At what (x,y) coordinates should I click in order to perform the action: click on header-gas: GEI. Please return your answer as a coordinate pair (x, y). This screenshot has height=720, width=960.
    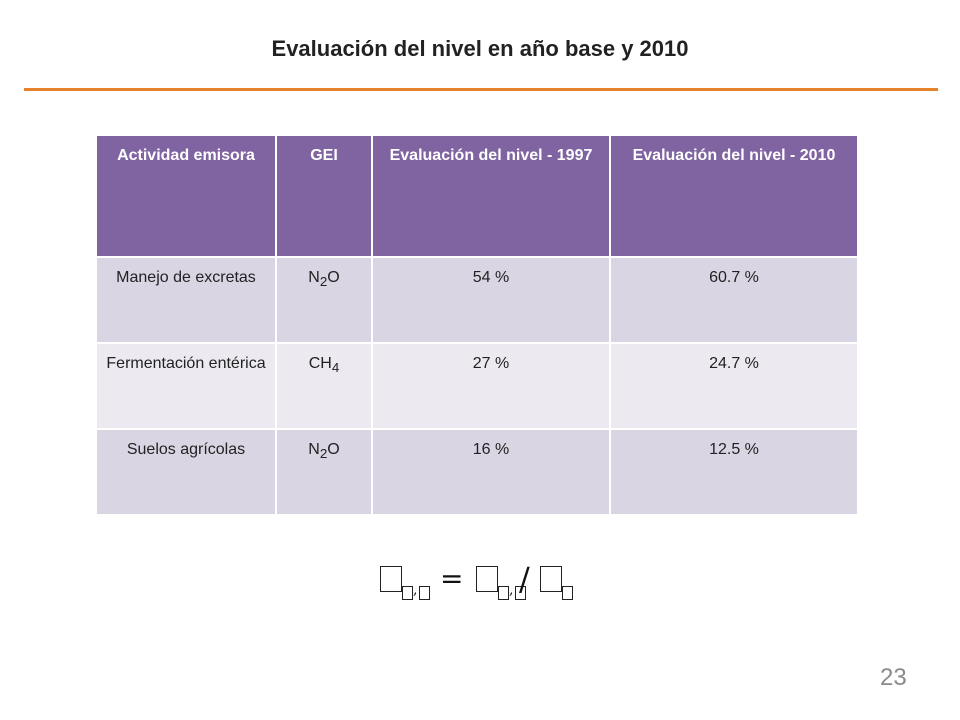
    Looking at the image, I should click on (324, 196).